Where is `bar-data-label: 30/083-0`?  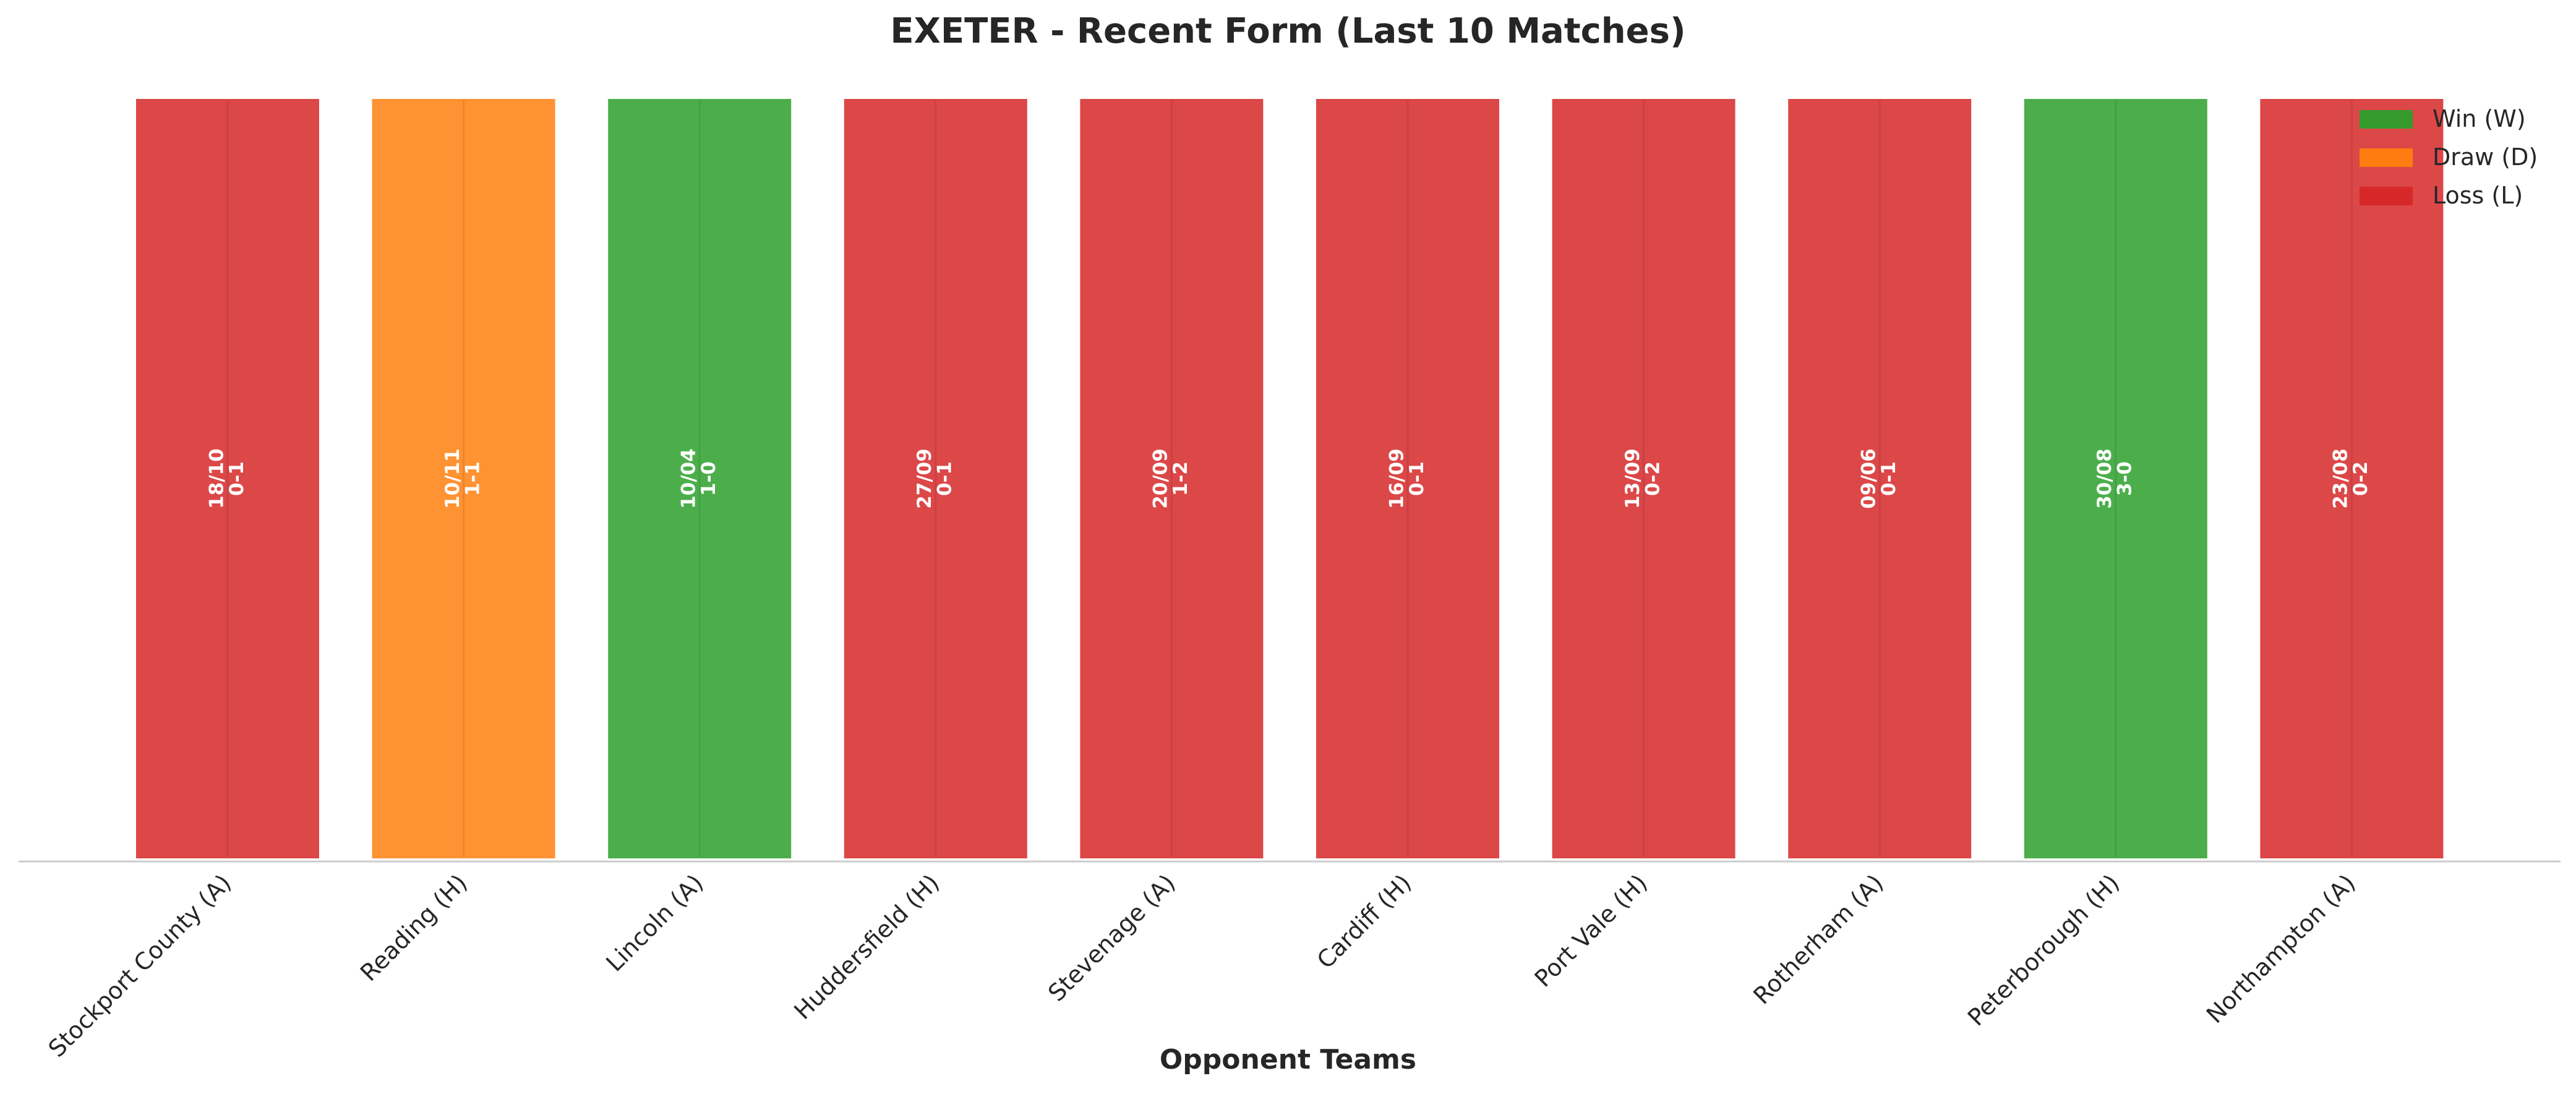 bar-data-label: 30/083-0 is located at coordinates (2115, 478).